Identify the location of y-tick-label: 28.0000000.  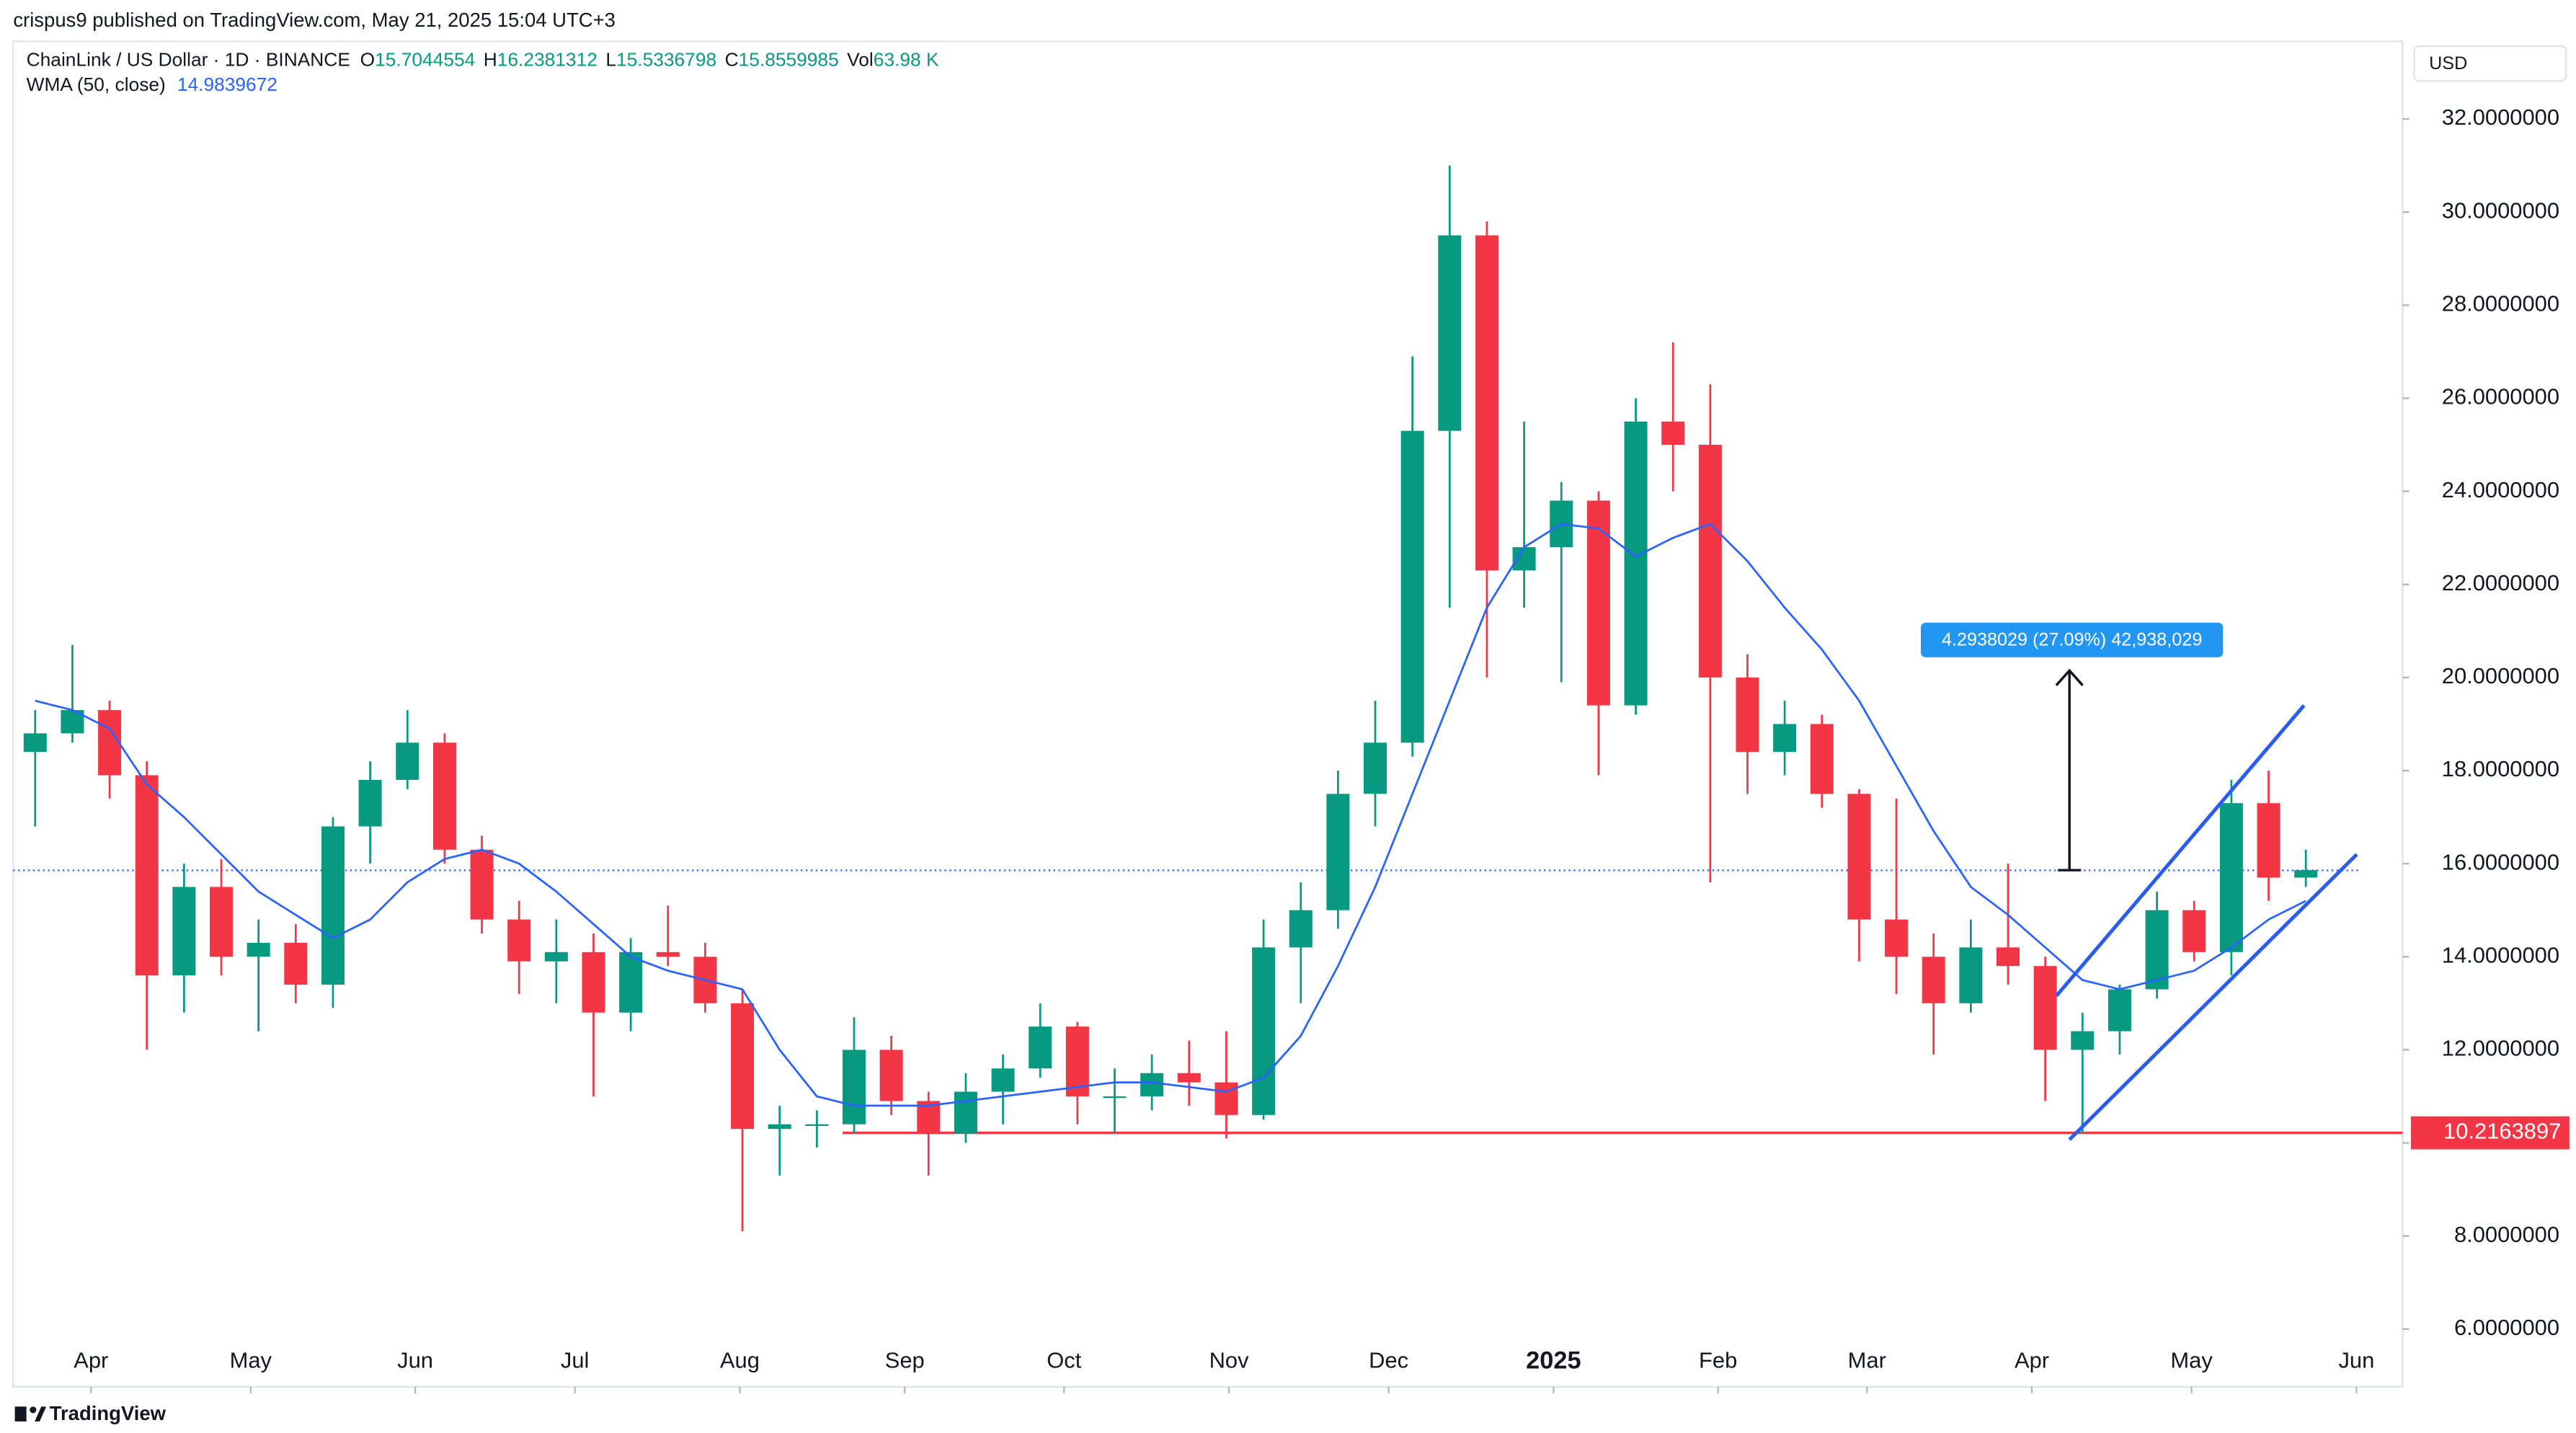
(2500, 303).